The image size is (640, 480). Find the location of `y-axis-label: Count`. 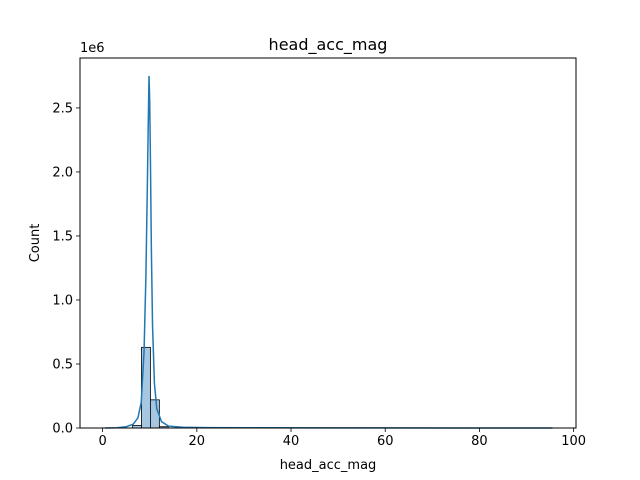

y-axis-label: Count is located at coordinates (35, 243).